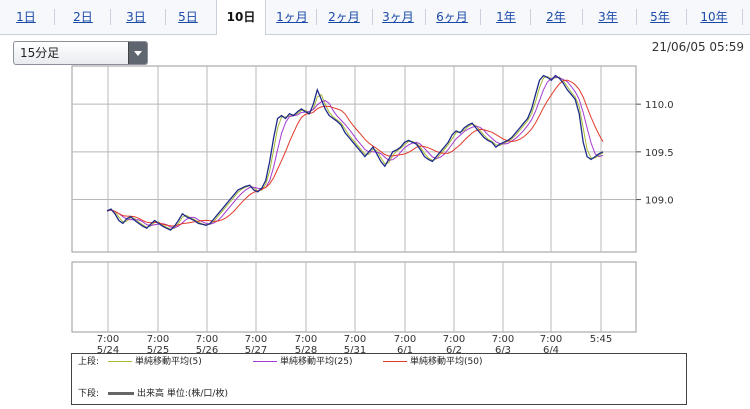 The width and height of the screenshot is (750, 409). What do you see at coordinates (316, 362) in the screenshot?
I see `legend-ma25-label: 単純移動平均(25)` at bounding box center [316, 362].